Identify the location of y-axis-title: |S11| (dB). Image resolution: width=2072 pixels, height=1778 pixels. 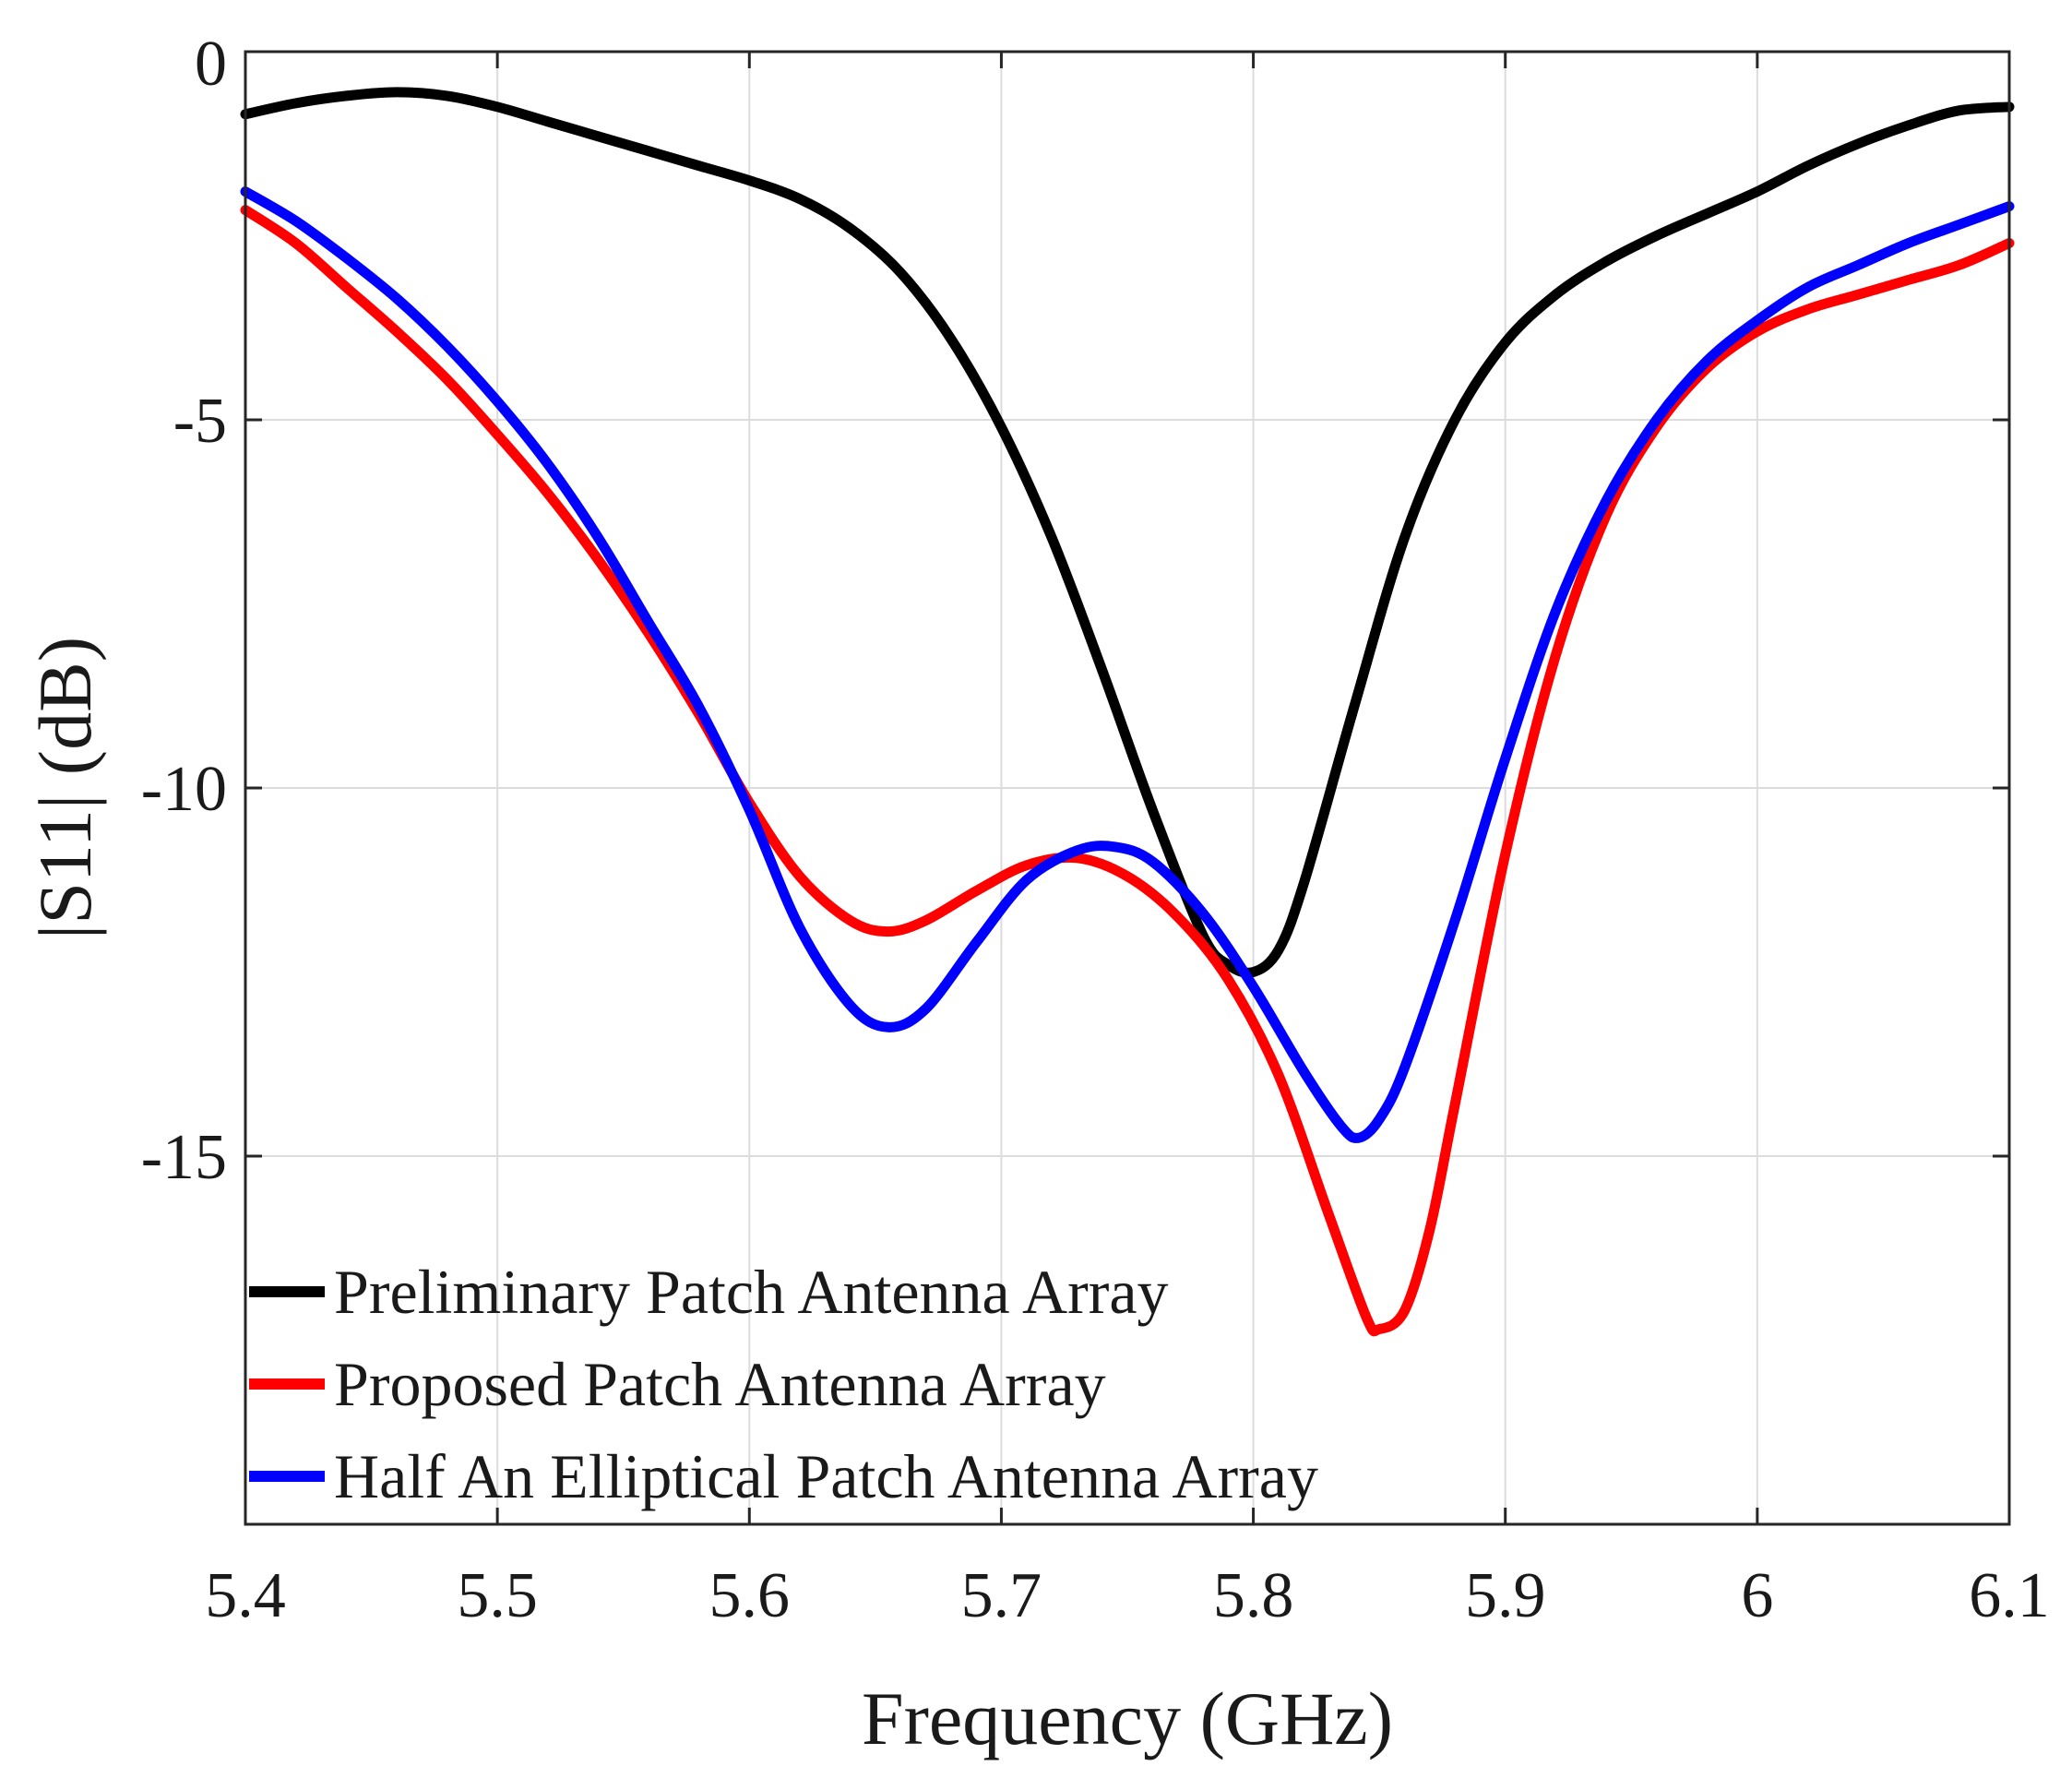
(65, 788).